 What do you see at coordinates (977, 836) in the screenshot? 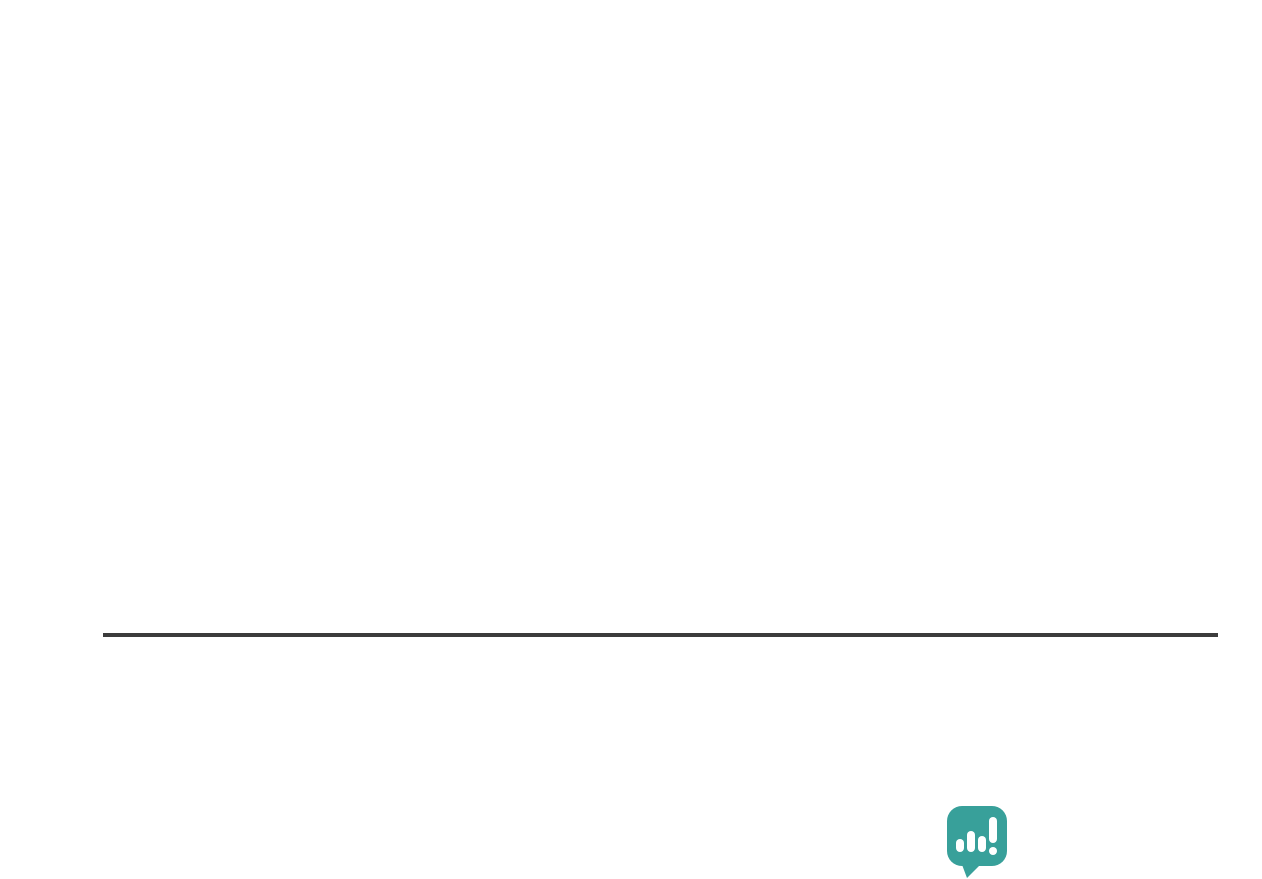
I see `newsworthy-speech-bubble-chart-icon` at bounding box center [977, 836].